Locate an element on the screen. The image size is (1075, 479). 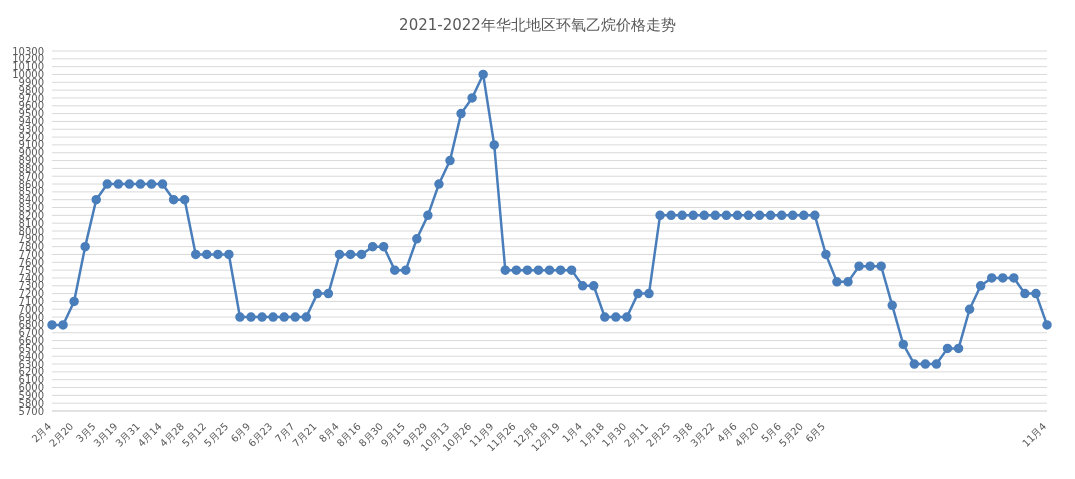
x-tick-label: 11月4 is located at coordinates (1034, 434).